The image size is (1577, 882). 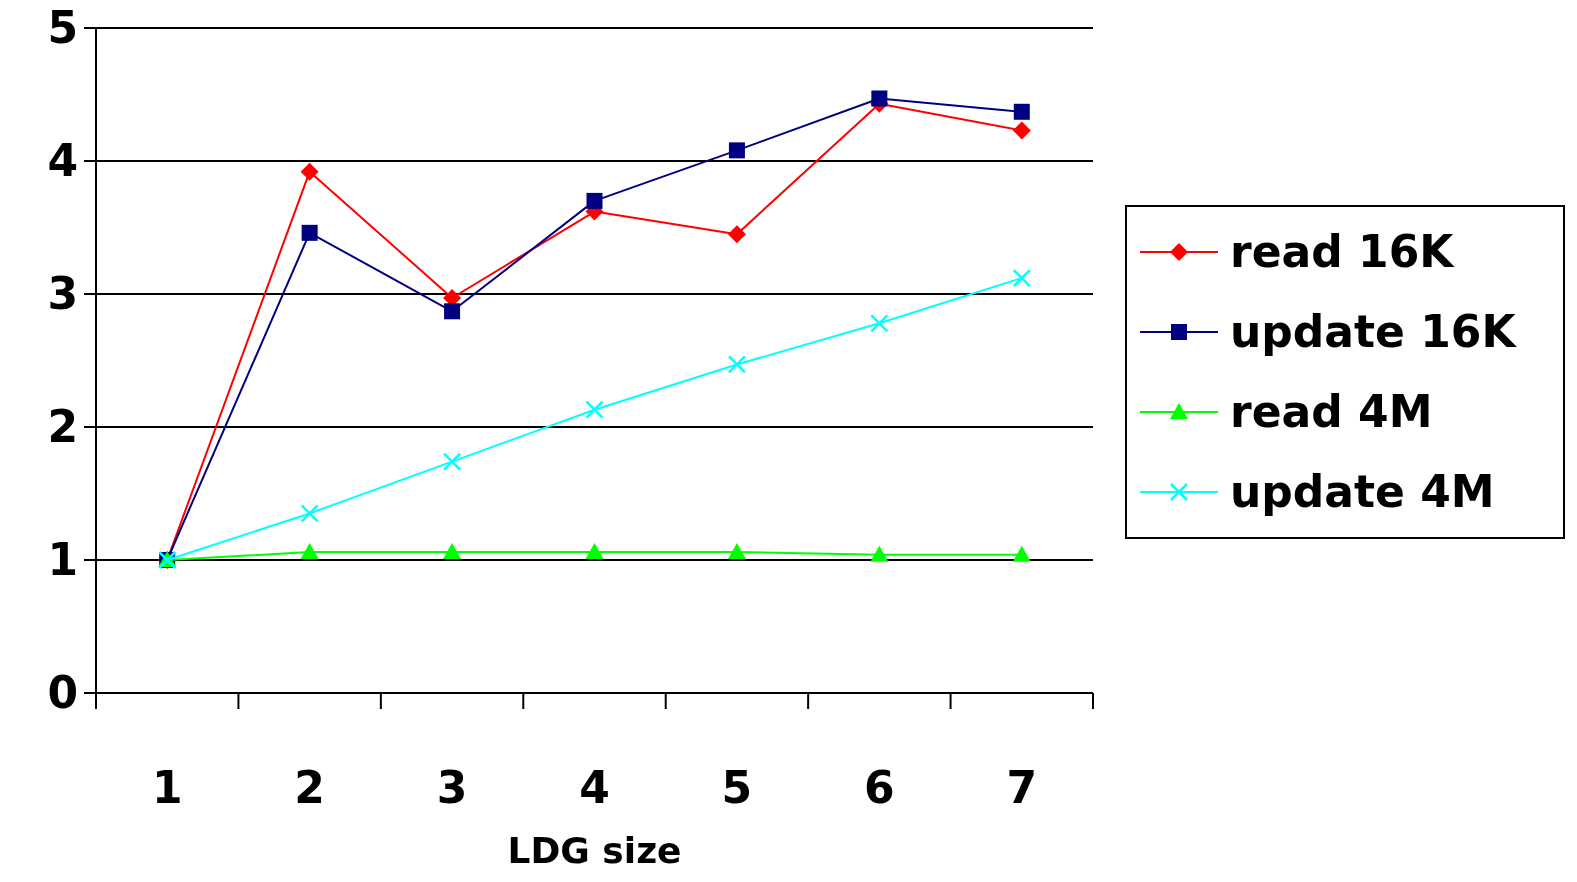 What do you see at coordinates (1331, 412) in the screenshot?
I see `legend-label: read 4M` at bounding box center [1331, 412].